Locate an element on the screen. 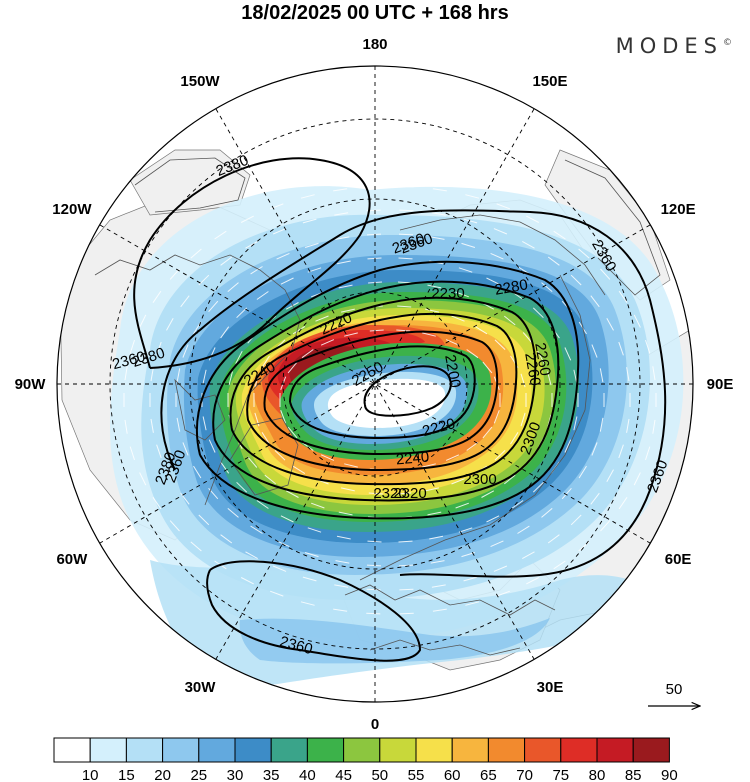 This screenshot has width=750, height=782. longitude-label-60w: 60W is located at coordinates (72, 559).